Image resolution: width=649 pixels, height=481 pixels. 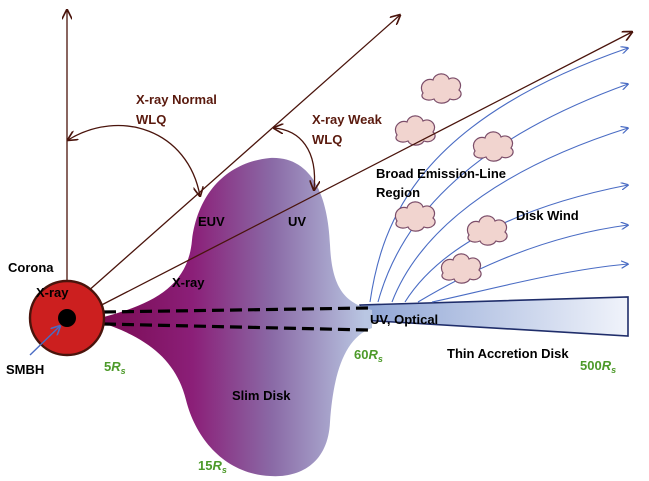 I want to click on radius-label-60rs: 60Rs, so click(x=368, y=355).